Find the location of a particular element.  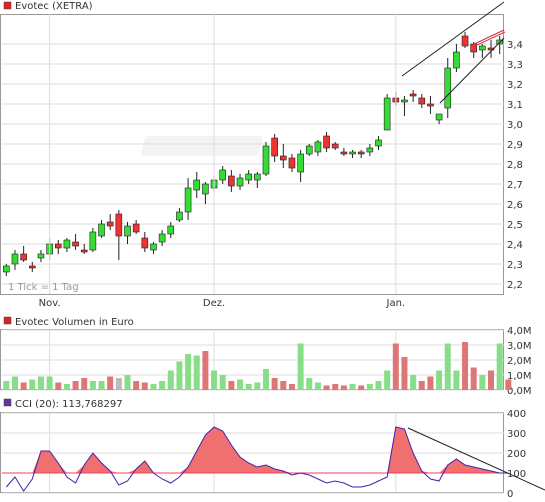

price-tick-label: 2,9 is located at coordinates (515, 145).